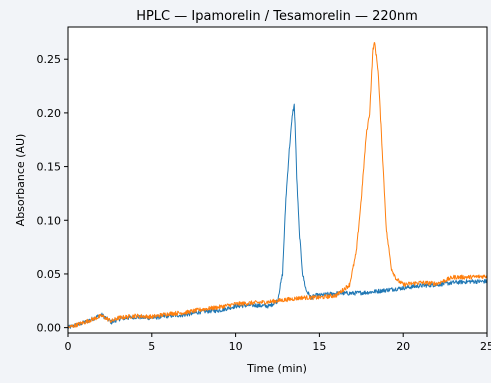 The image size is (491, 383). I want to click on x-tick-label: 20, so click(403, 346).